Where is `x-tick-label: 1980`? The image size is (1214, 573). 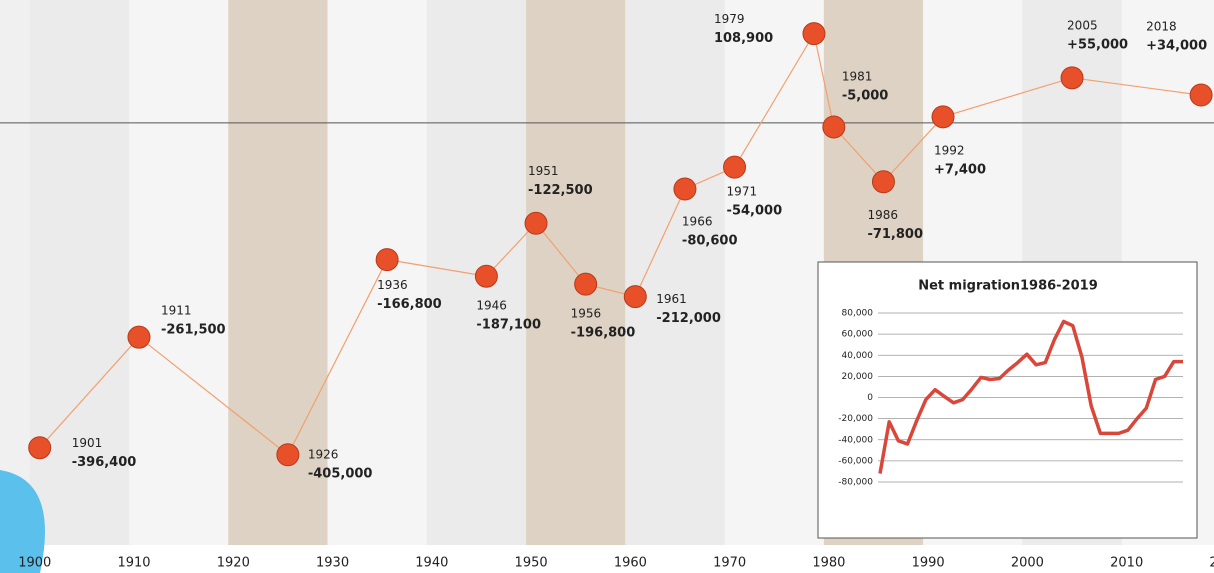 x-tick-label: 1980 is located at coordinates (828, 563).